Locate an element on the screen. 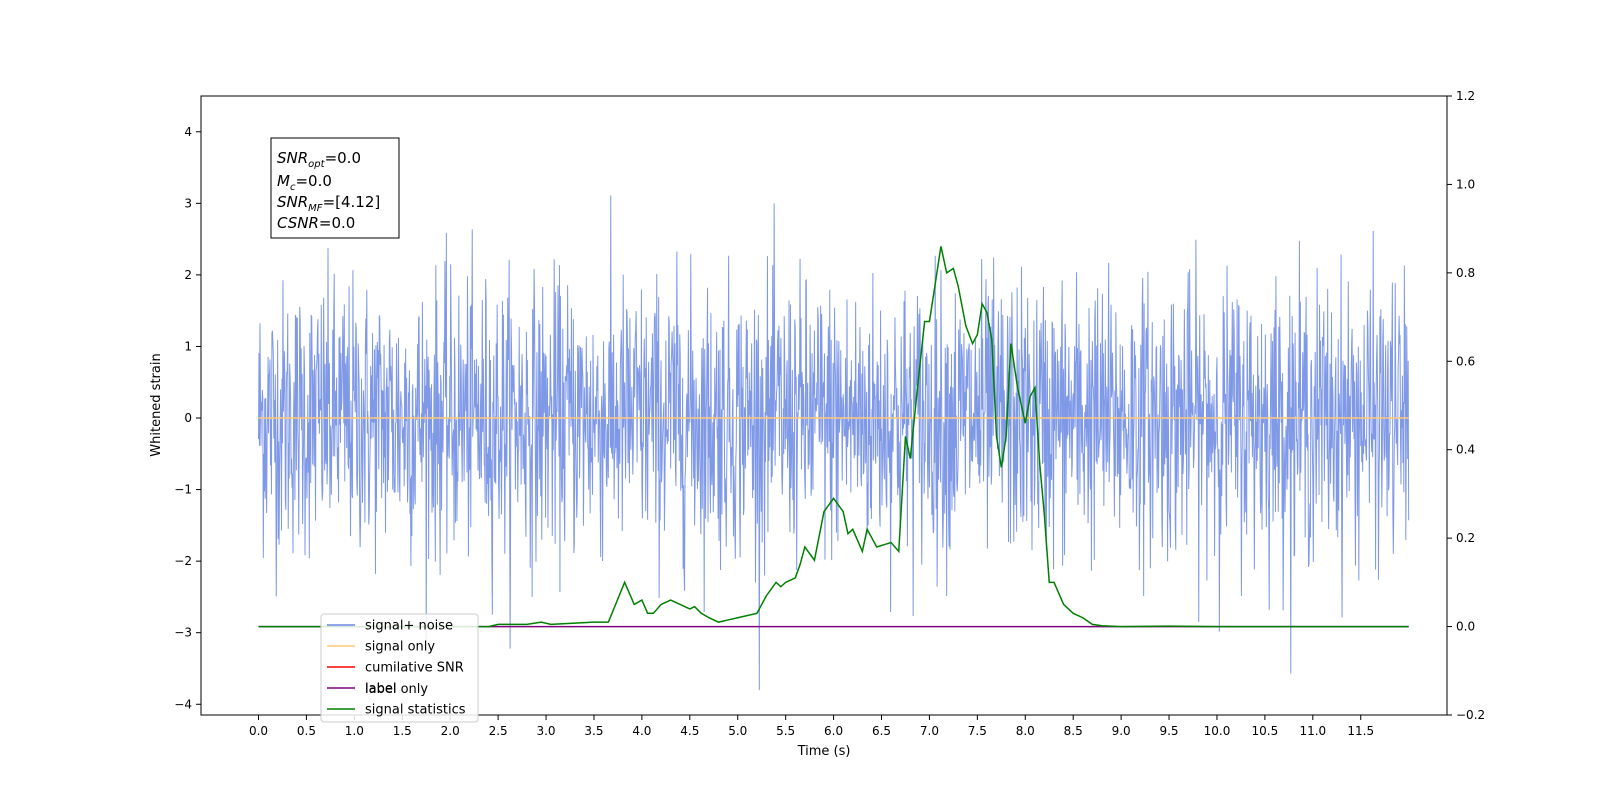  x-tick-label: 6.5 is located at coordinates (881, 731).